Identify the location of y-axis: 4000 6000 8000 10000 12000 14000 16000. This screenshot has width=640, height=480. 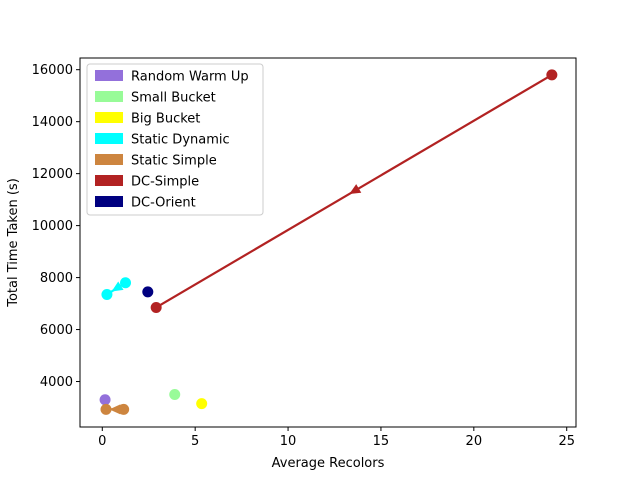
(56, 226).